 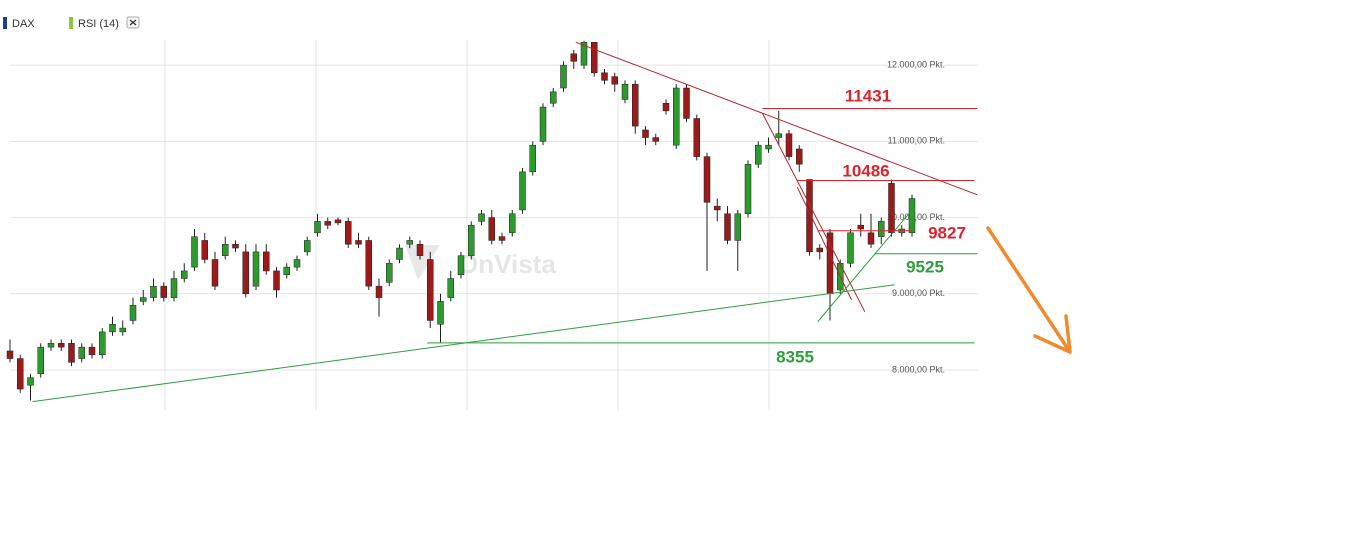 I want to click on y-tick-label: 10.000,00 Pkt., so click(x=916, y=217).